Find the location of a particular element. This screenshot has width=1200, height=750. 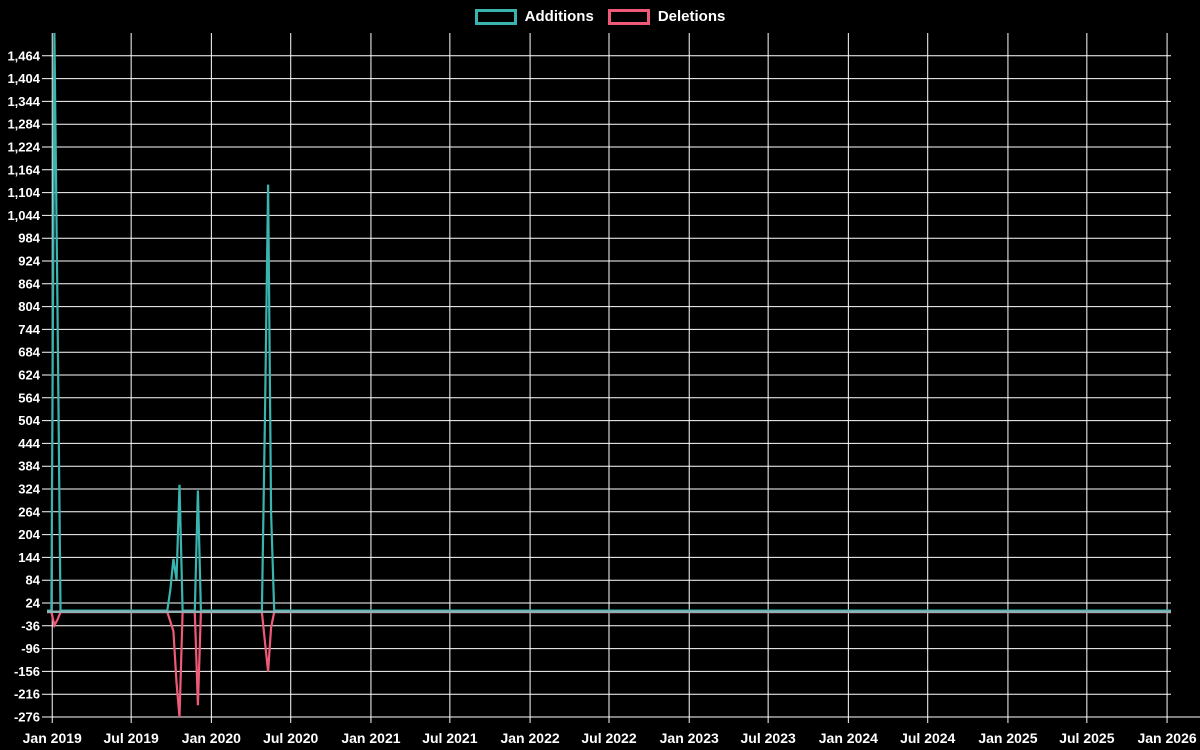

y-axis-tick-label: -36 is located at coordinates (30, 625).